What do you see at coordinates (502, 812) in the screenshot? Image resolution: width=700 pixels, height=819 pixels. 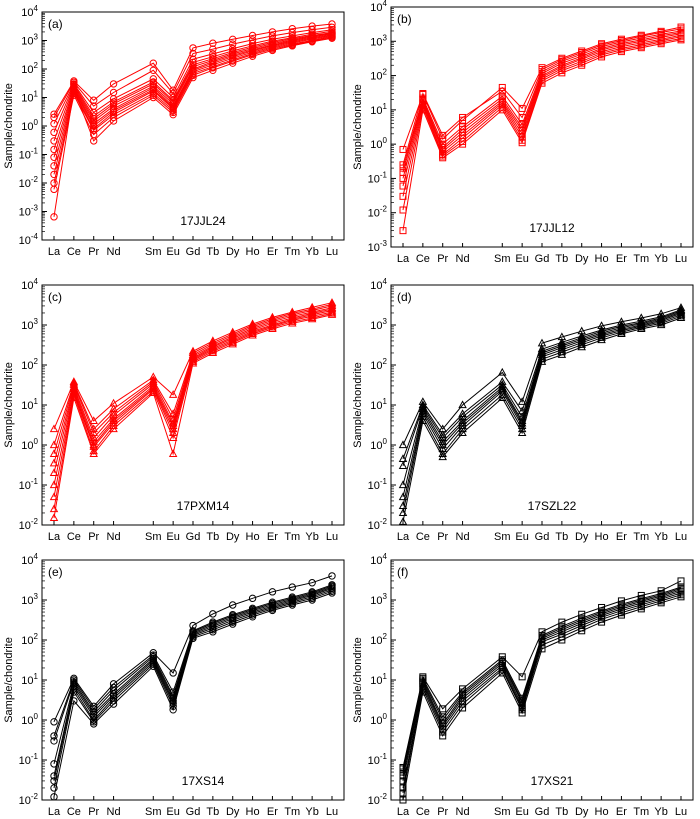 I see `x-tick-label: Sm` at bounding box center [502, 812].